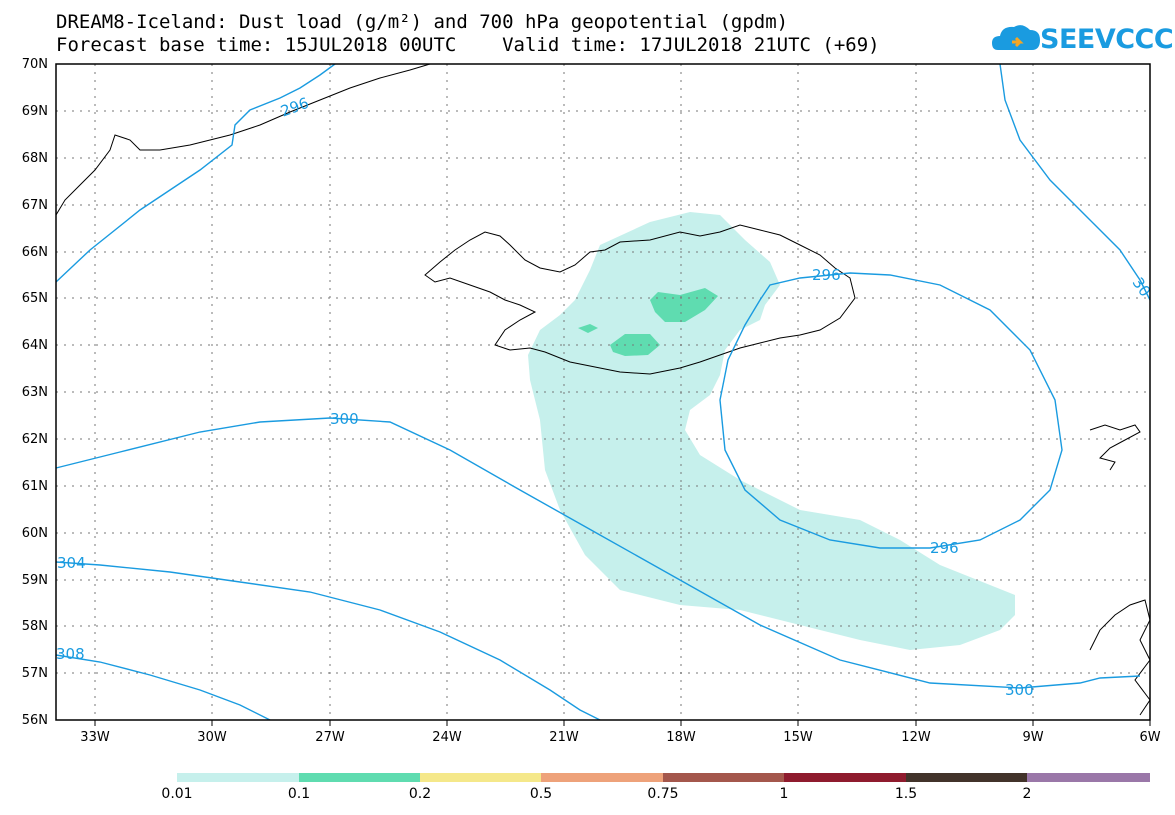  Describe the element at coordinates (916, 737) in the screenshot. I see `lon-label: 12W` at that location.